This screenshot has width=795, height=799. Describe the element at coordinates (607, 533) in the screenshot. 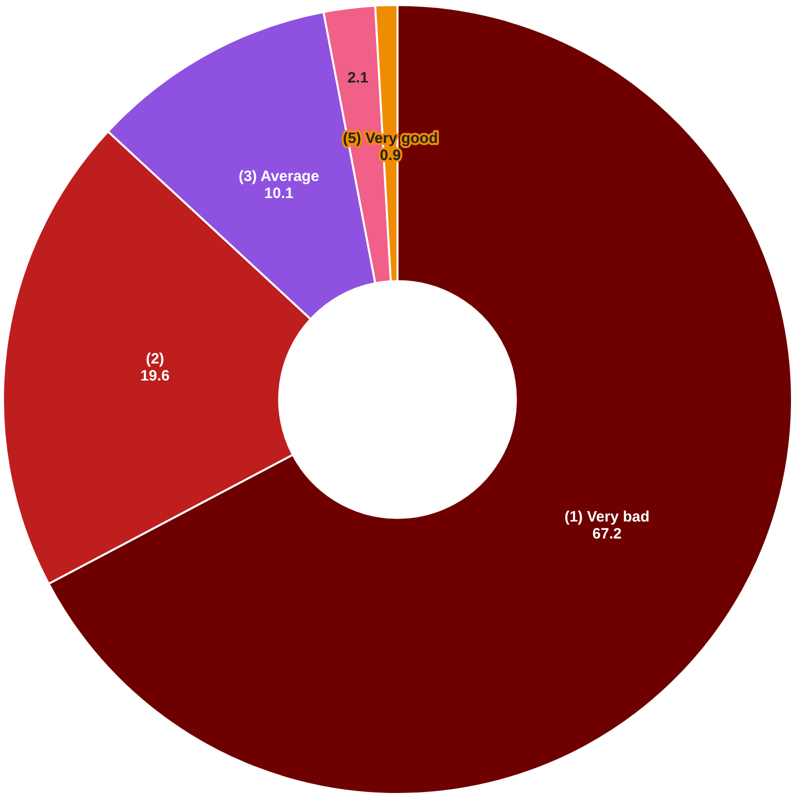

I see `data-label: 67.2` at that location.